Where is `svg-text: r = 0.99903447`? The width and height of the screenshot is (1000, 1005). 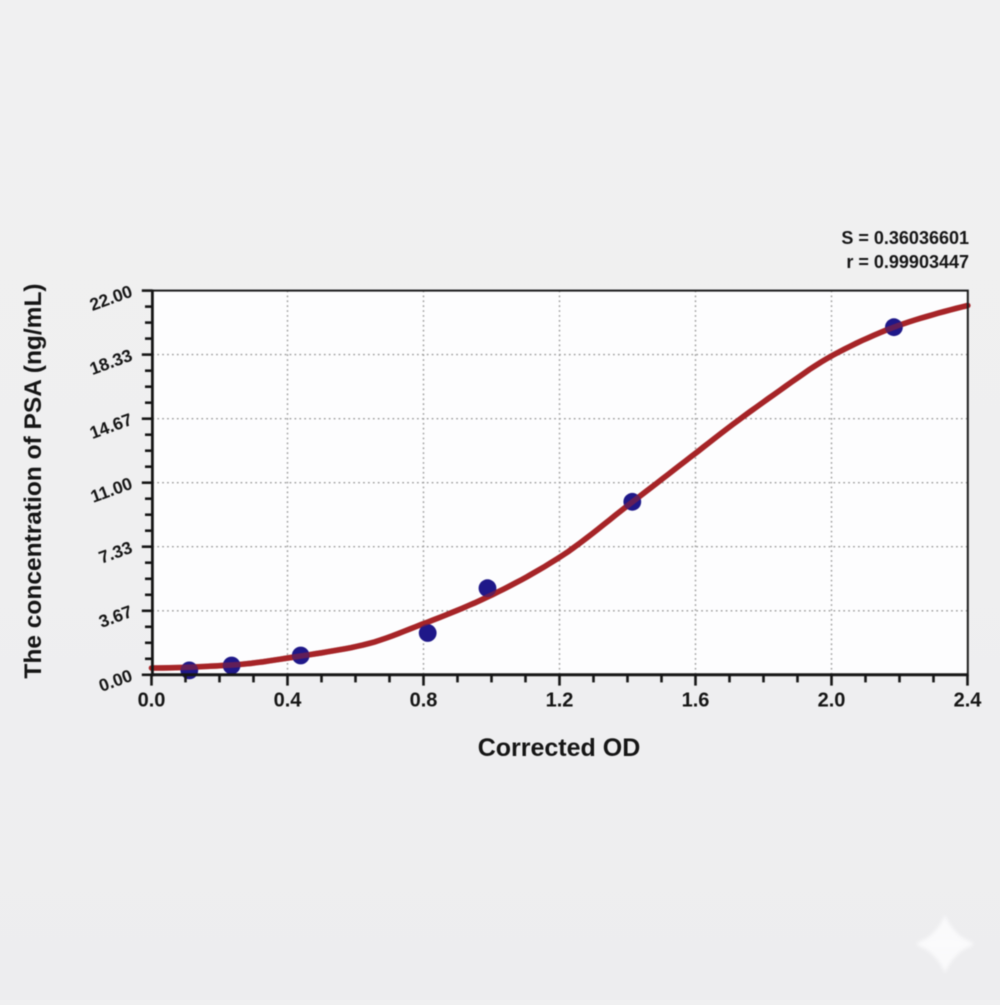 svg-text: r = 0.99903447 is located at coordinates (907, 262).